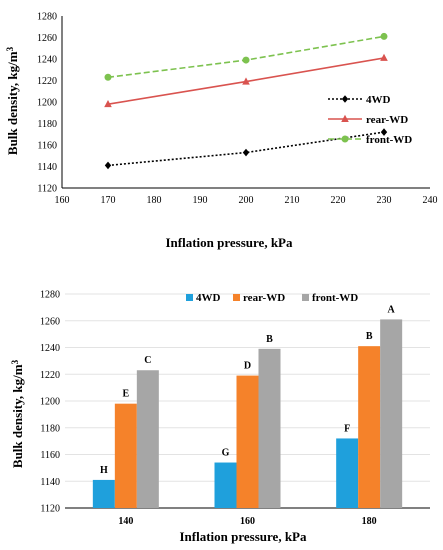 The height and width of the screenshot is (550, 443). Describe the element at coordinates (47, 146) in the screenshot. I see `line-chart-y-tick-label: 1160` at that location.